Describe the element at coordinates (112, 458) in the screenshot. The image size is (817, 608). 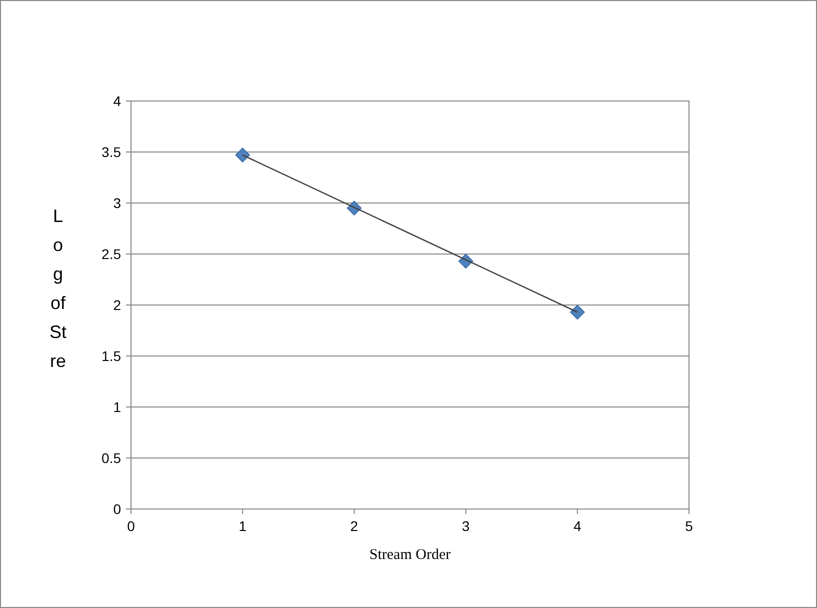
I see `y-tick-label: 0.5` at that location.